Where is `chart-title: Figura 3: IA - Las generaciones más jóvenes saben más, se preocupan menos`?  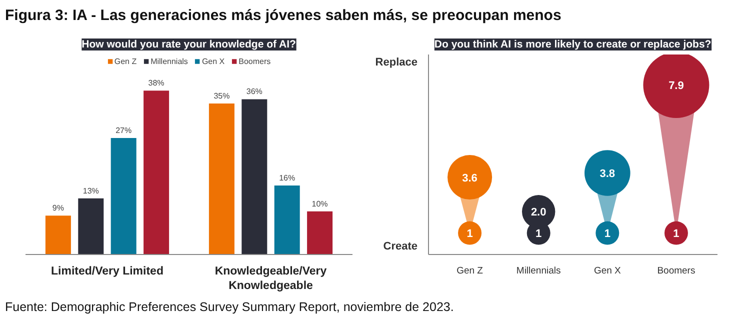
chart-title: Figura 3: IA - Las generaciones más jóvenes saben más, se preocupan menos is located at coordinates (283, 16).